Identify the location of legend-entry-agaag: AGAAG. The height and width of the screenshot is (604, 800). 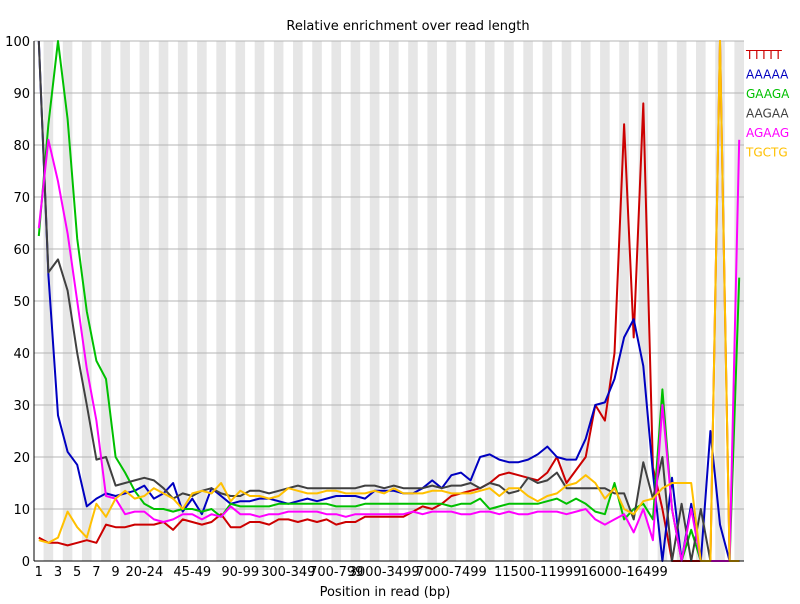
(767, 133).